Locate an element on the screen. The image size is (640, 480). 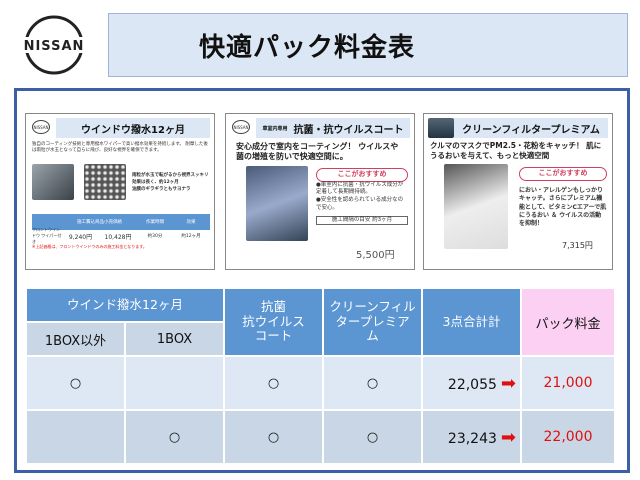
header-window: ウインド撥水12ヶ月 is located at coordinates (125, 305).